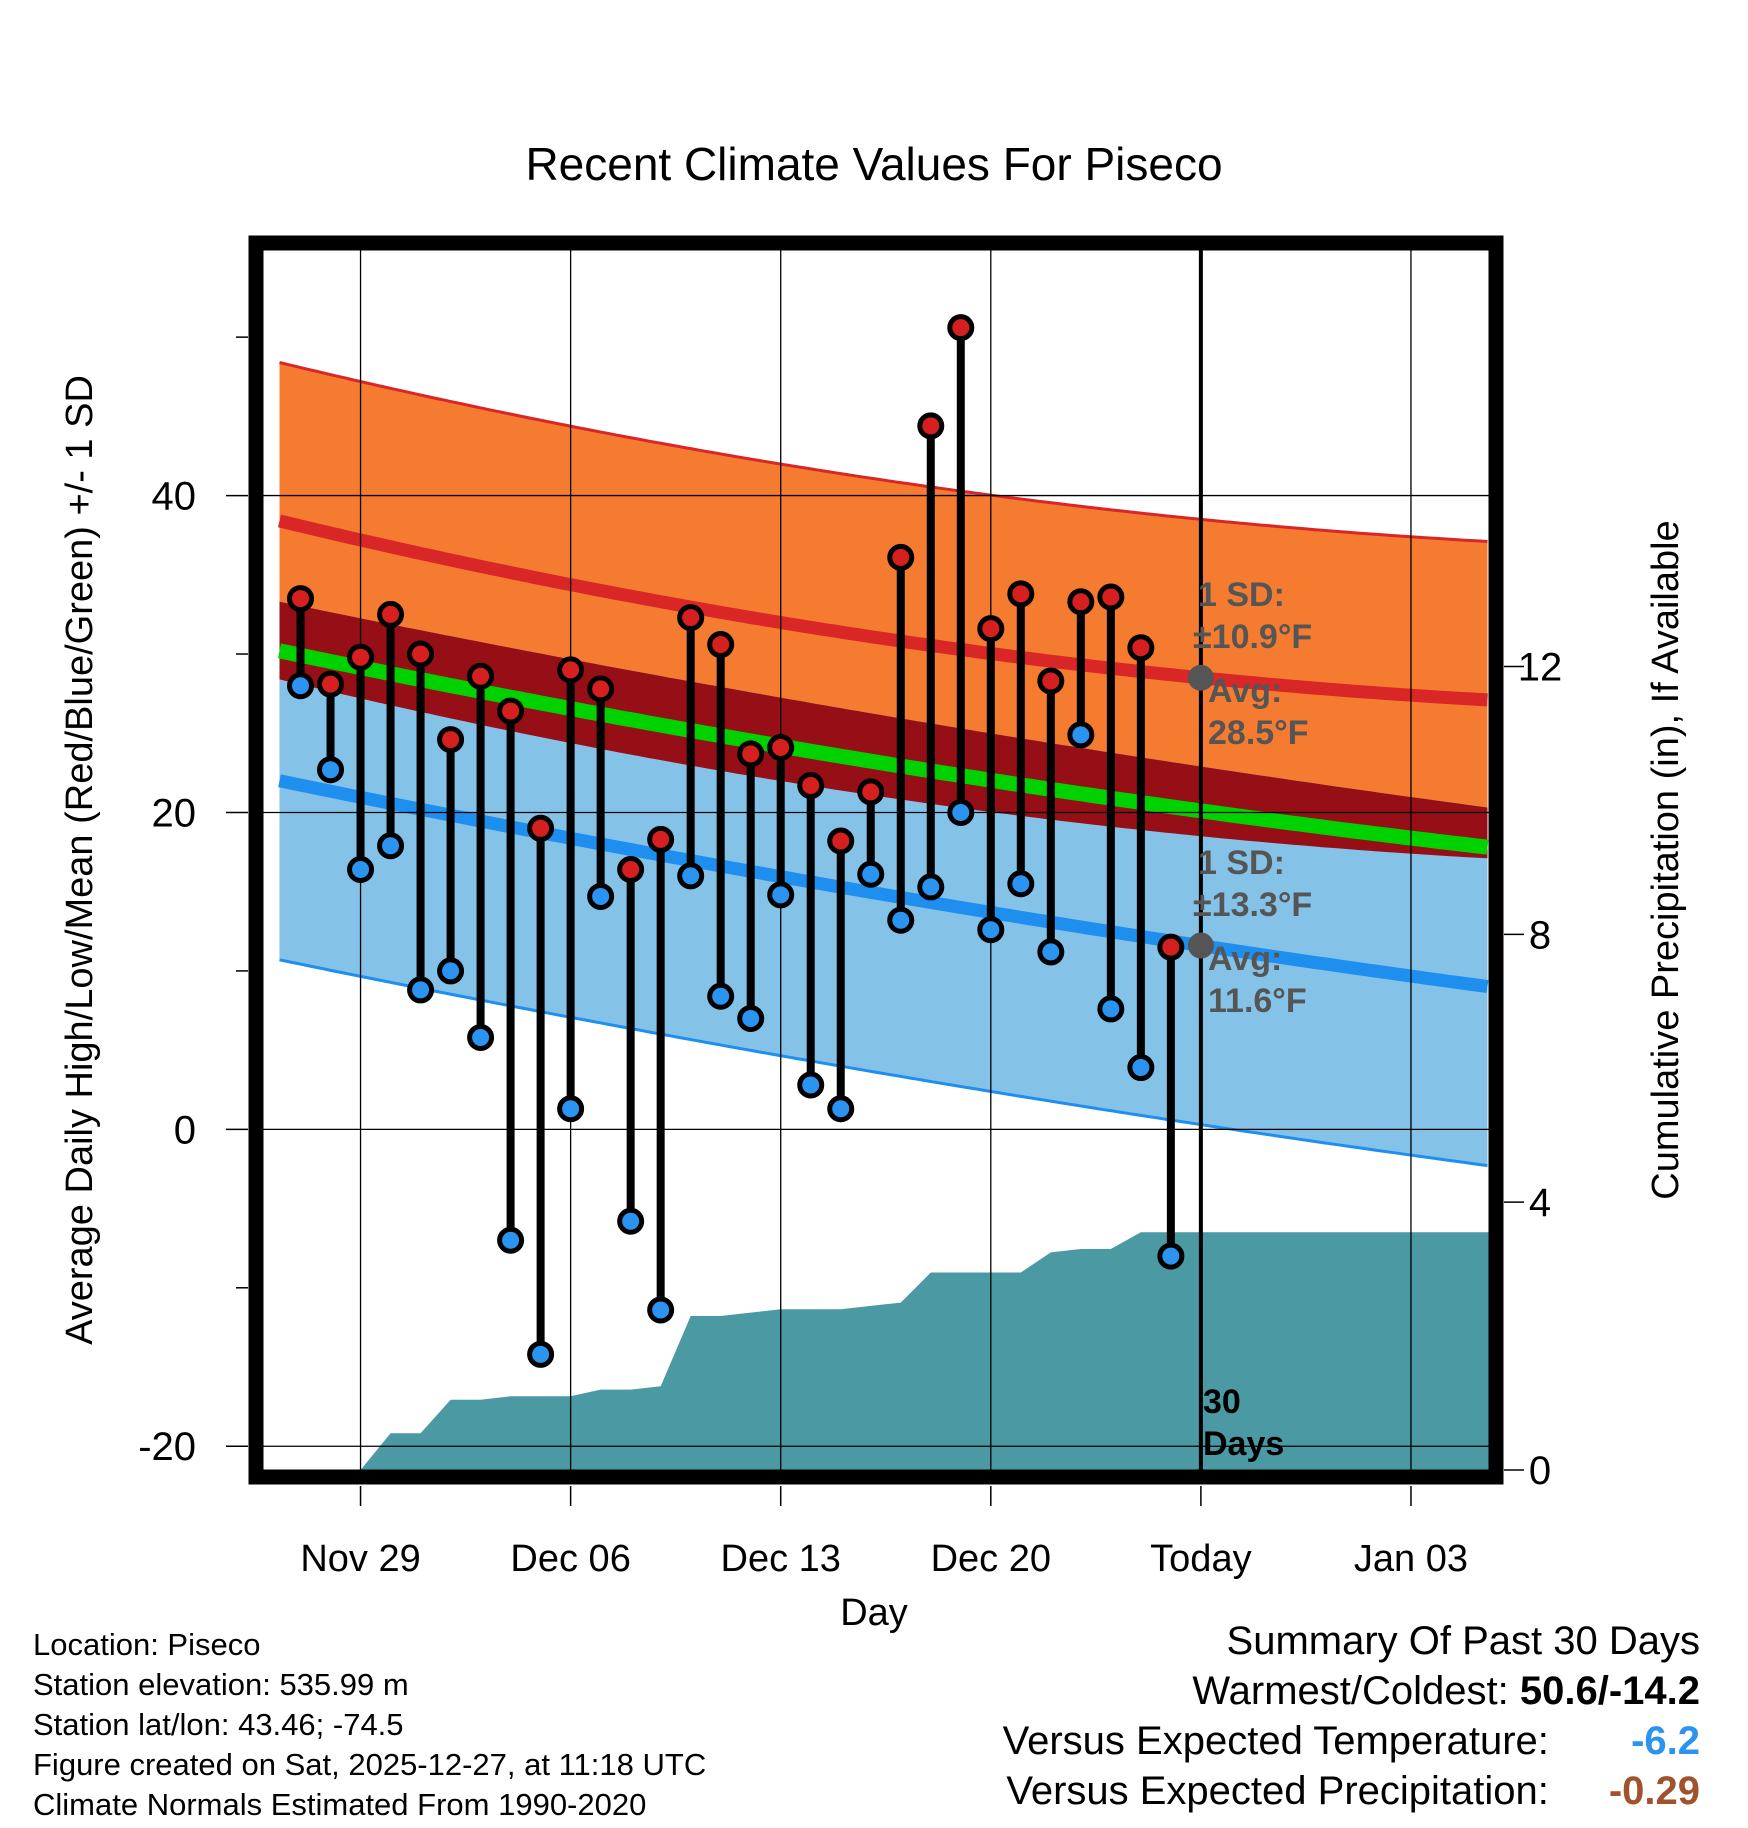 The image size is (1748, 1828). Describe the element at coordinates (1540, 935) in the screenshot. I see `y2-tick-label: 8` at that location.